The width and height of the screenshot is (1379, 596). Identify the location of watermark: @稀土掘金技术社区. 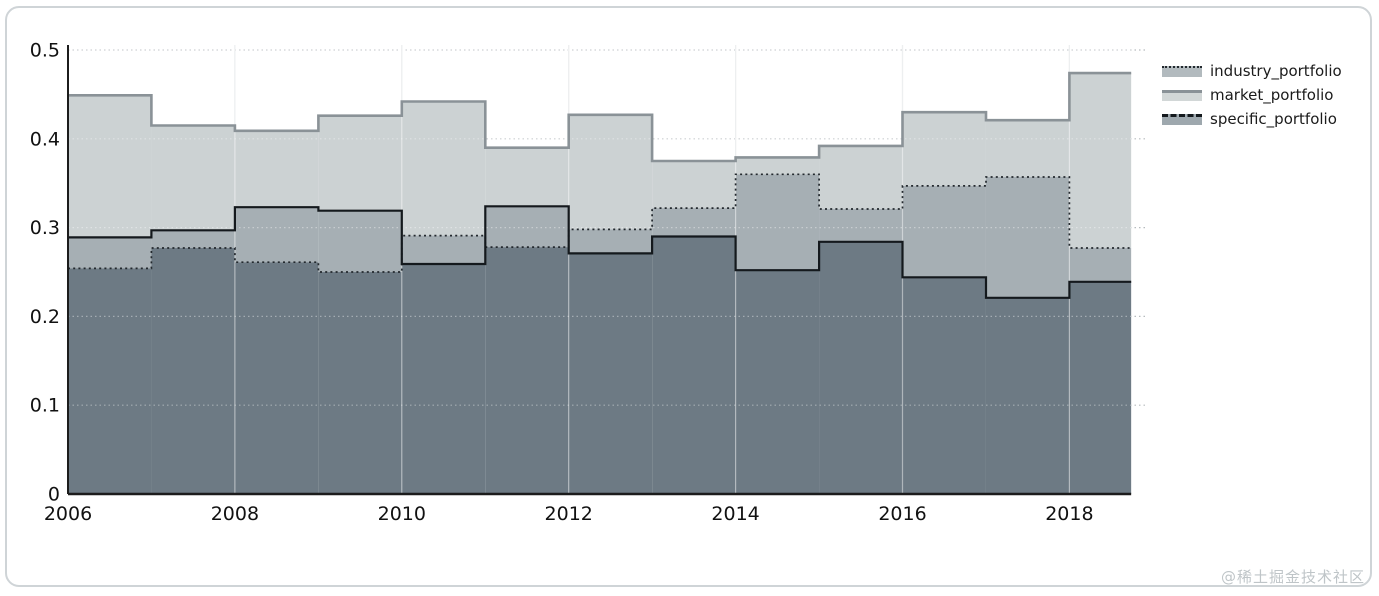
(1292, 577).